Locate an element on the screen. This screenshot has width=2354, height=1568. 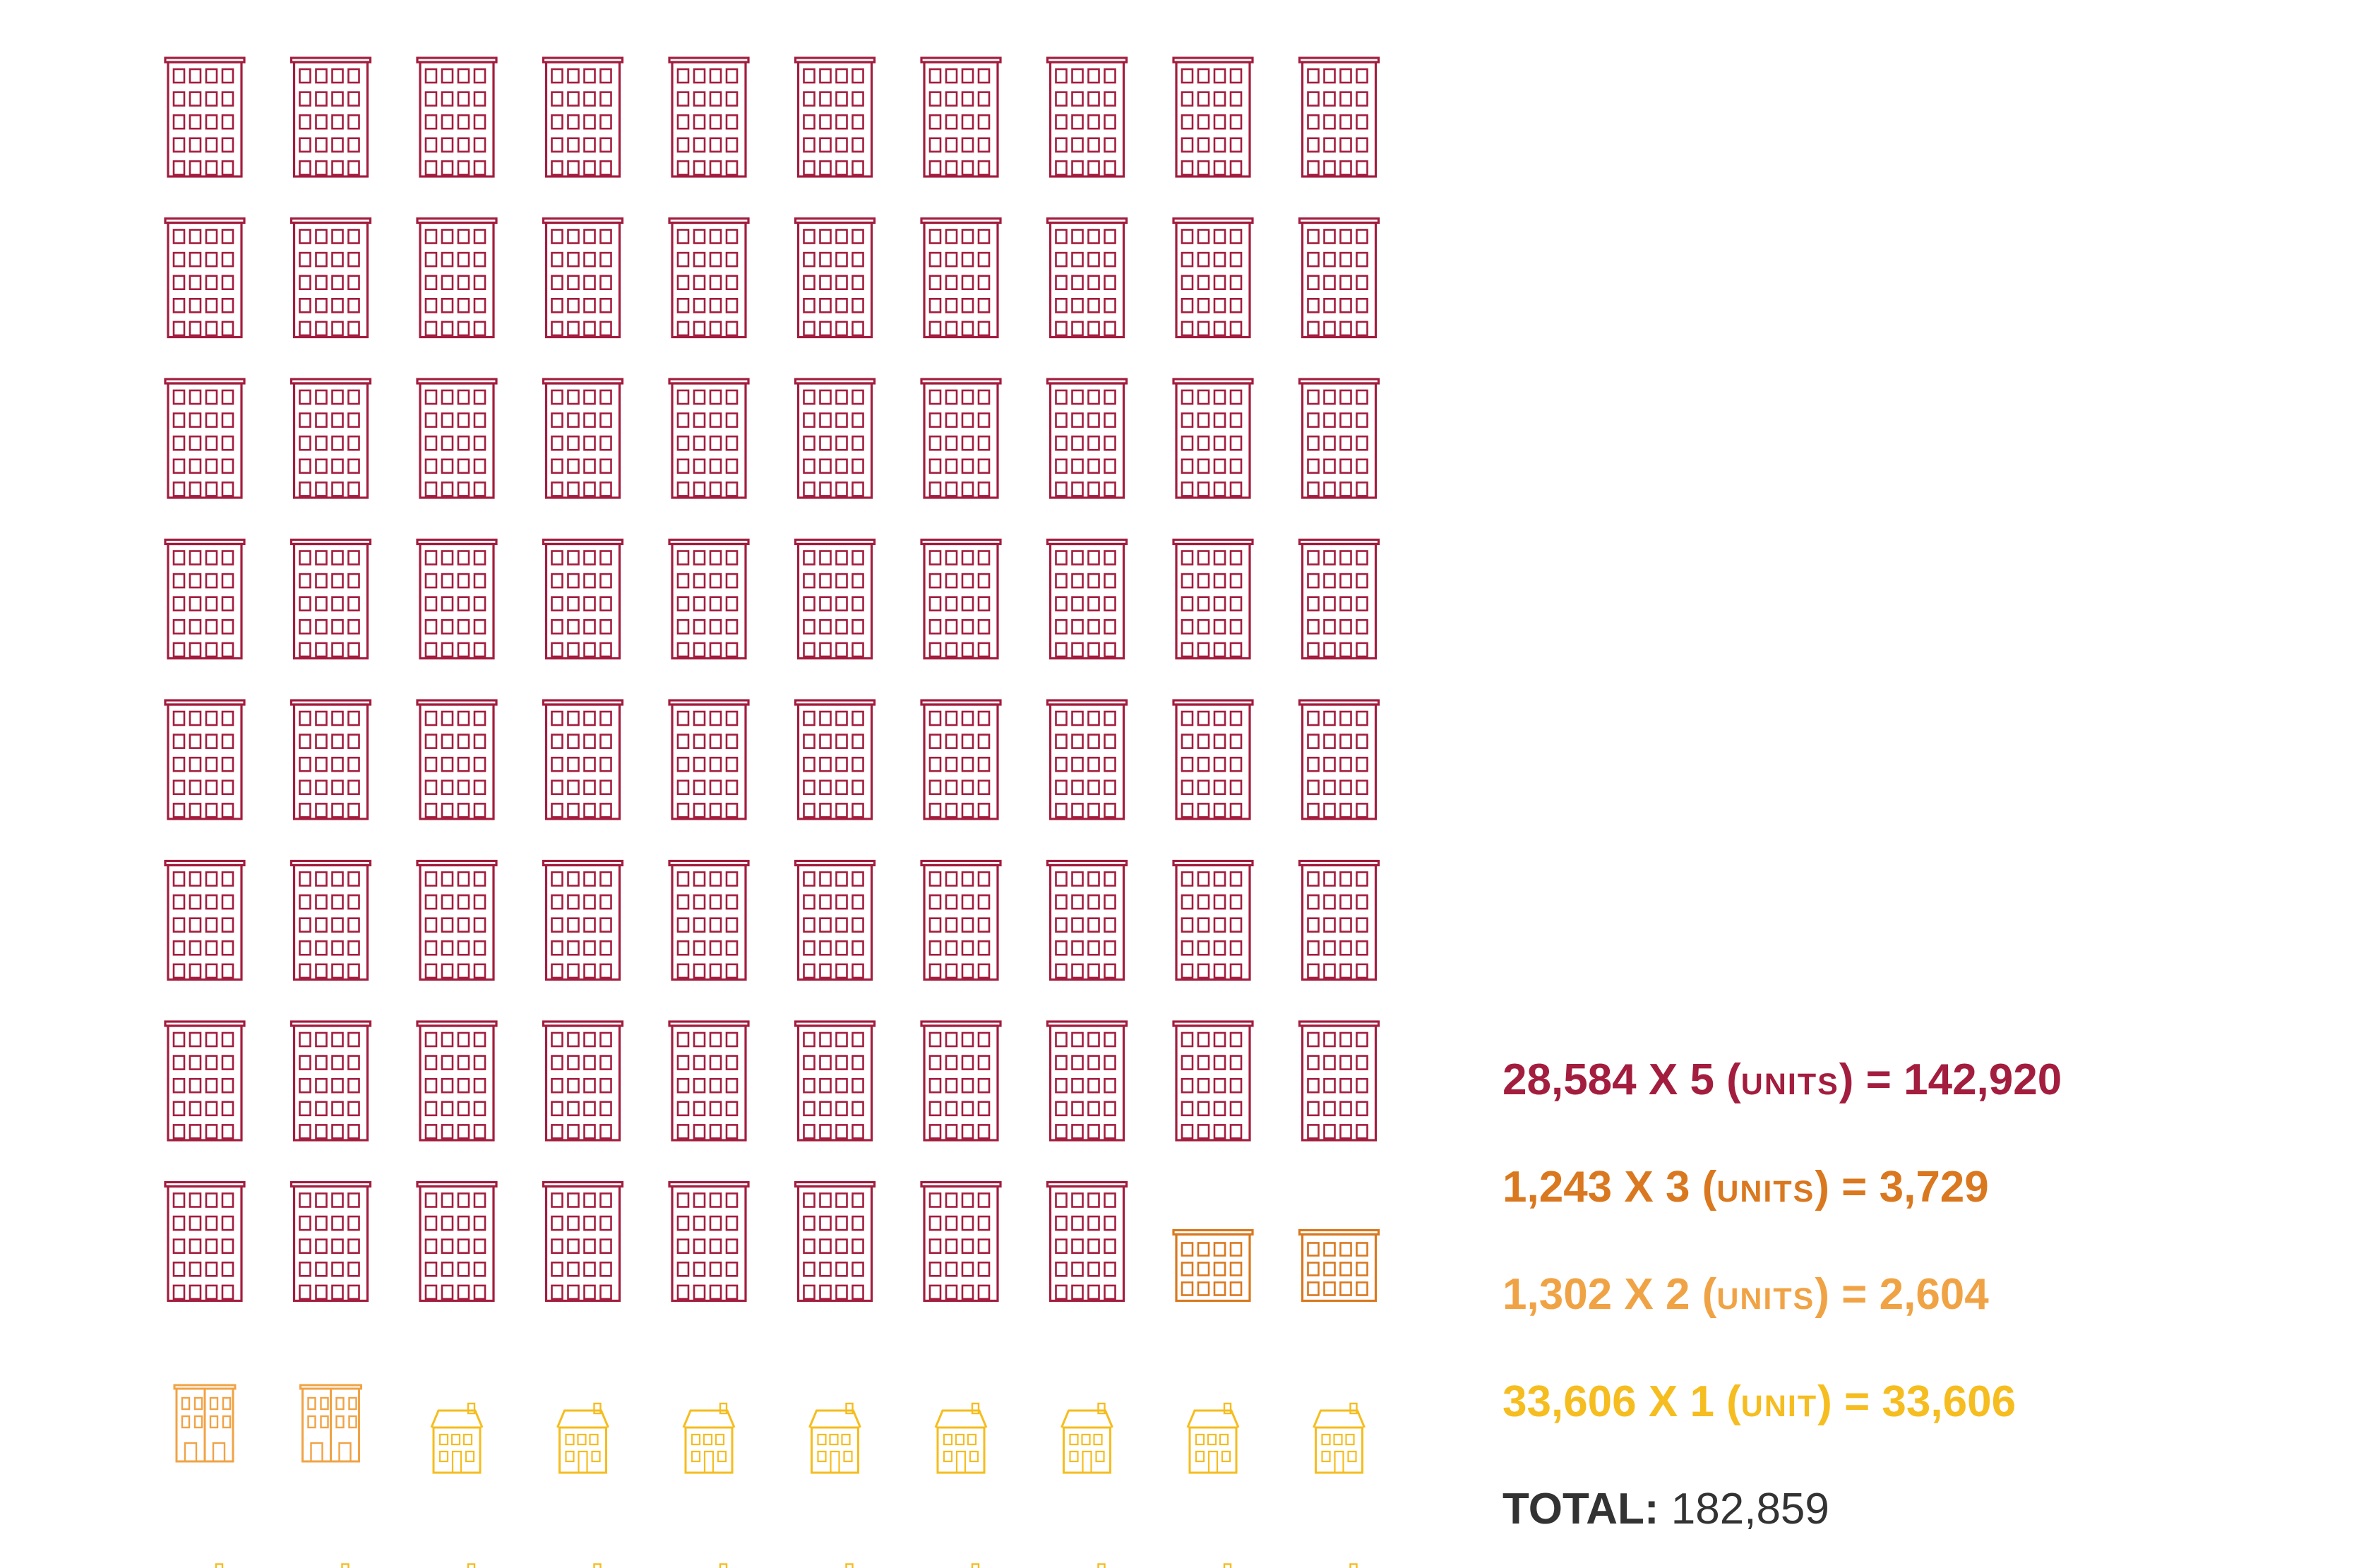
legend-five-unit-suffix: ) = 142,920 is located at coordinates (1950, 1079).